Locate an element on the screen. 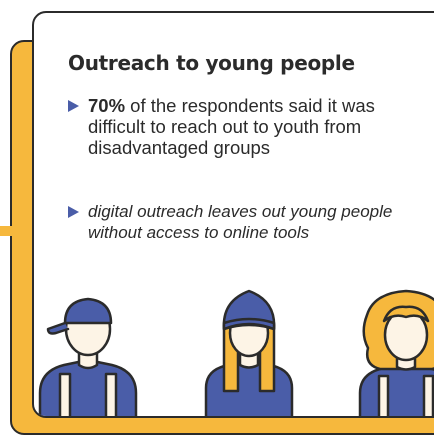  person-with-curly-hair-icon is located at coordinates (396, 352).